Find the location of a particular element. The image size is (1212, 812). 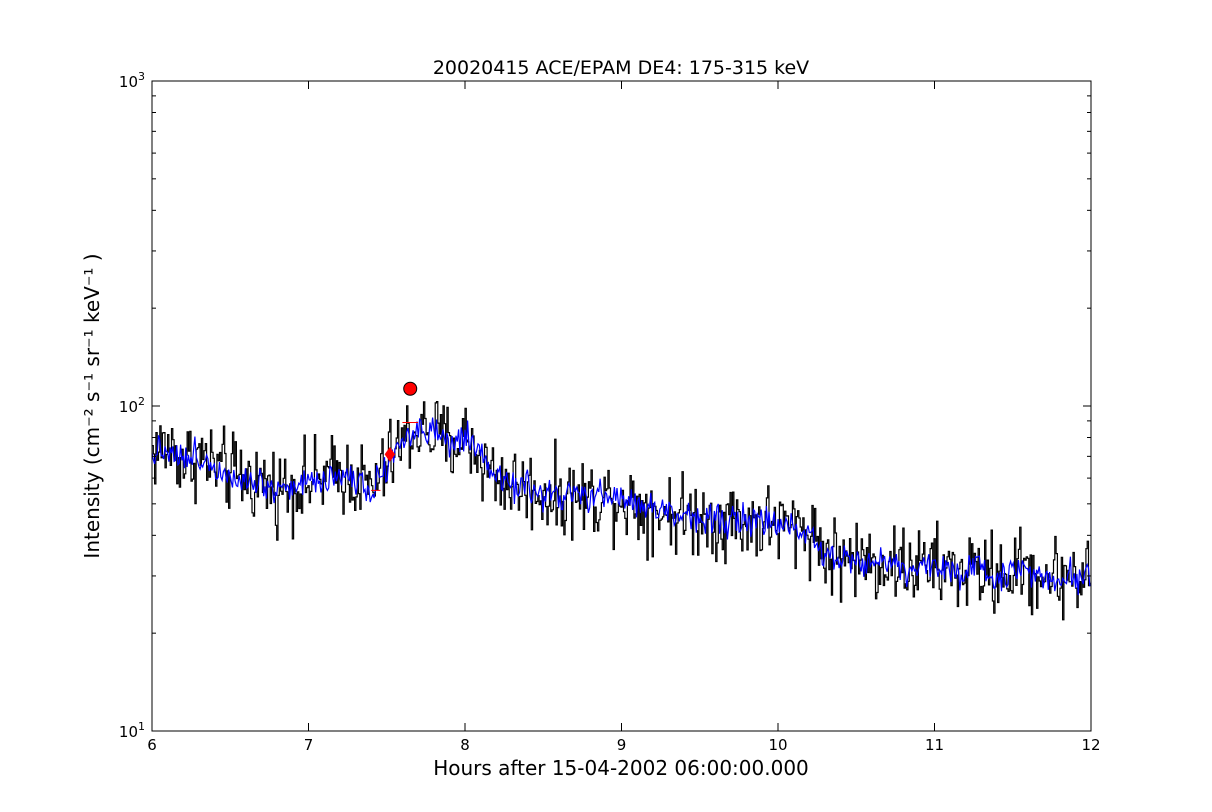

x-tick-label: 8 is located at coordinates (465, 745).